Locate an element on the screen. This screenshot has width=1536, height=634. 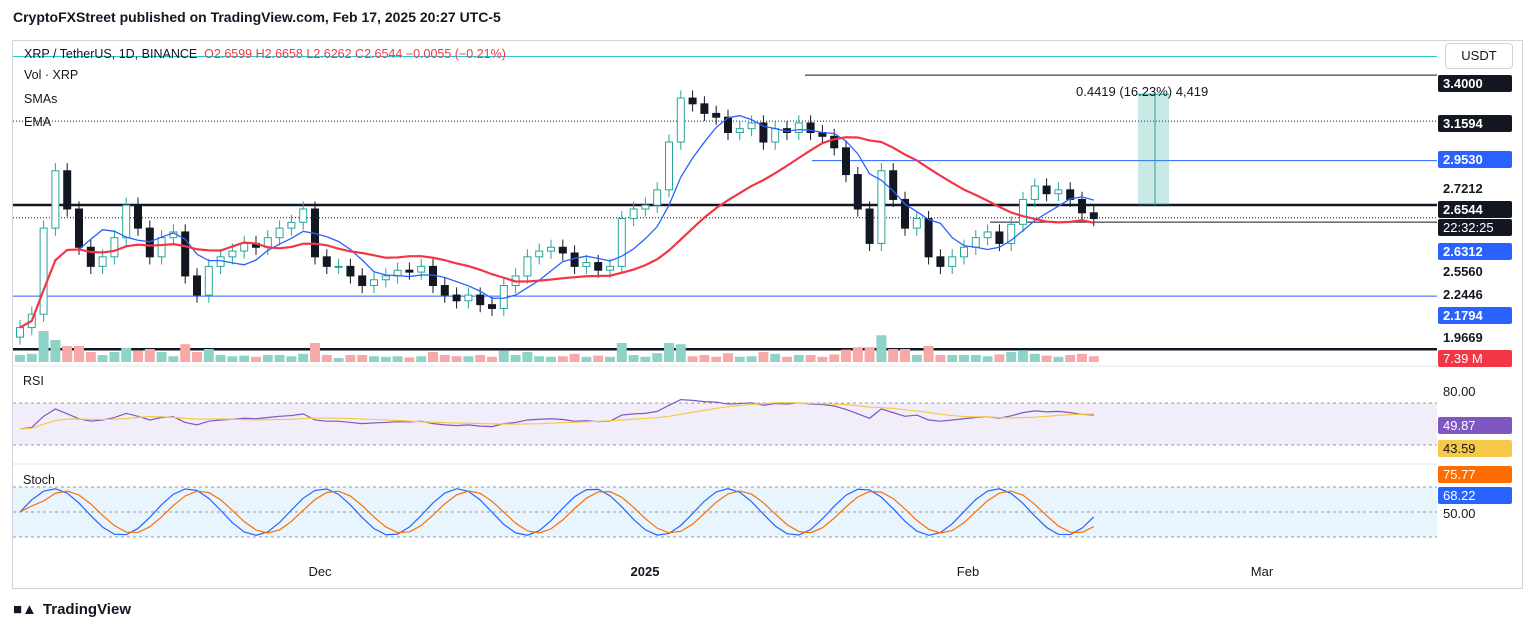
high-value: H2.6658 is located at coordinates (279, 54).